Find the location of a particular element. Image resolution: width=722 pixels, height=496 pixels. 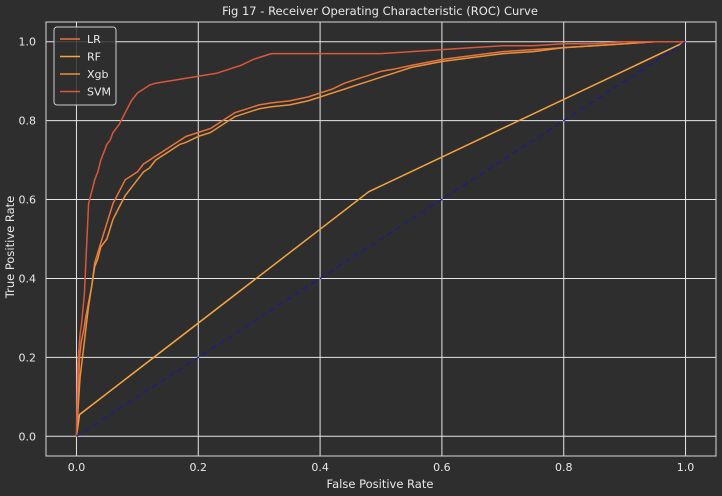

legend-box is located at coordinates (85, 66).